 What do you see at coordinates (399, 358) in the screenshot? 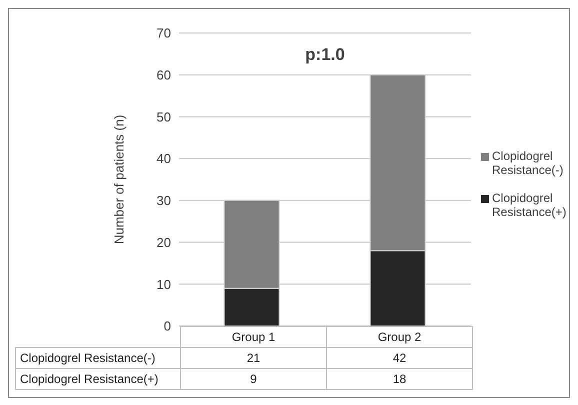
I see `data-label: 42` at bounding box center [399, 358].